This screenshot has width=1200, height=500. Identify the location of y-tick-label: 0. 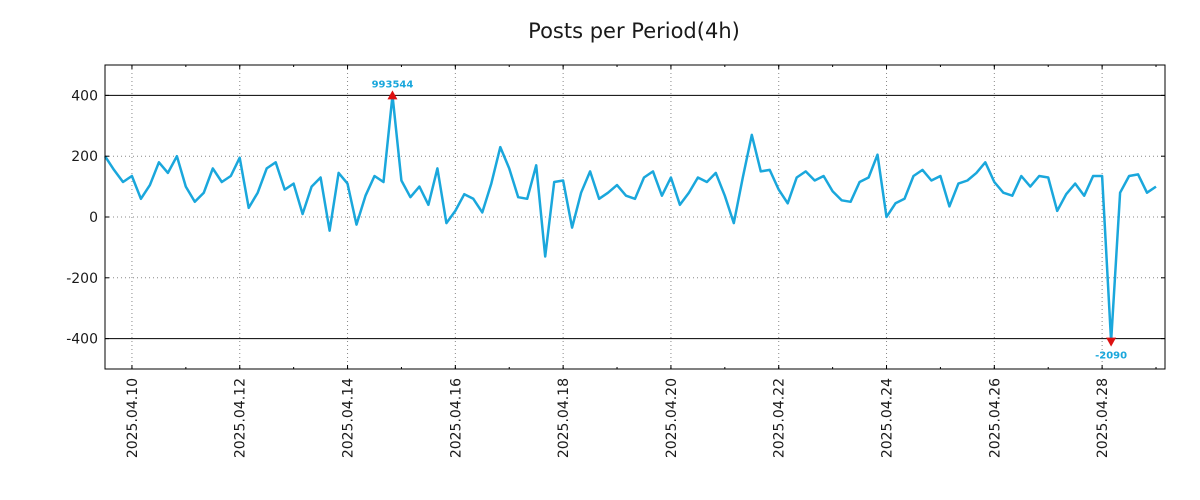
(93, 218).